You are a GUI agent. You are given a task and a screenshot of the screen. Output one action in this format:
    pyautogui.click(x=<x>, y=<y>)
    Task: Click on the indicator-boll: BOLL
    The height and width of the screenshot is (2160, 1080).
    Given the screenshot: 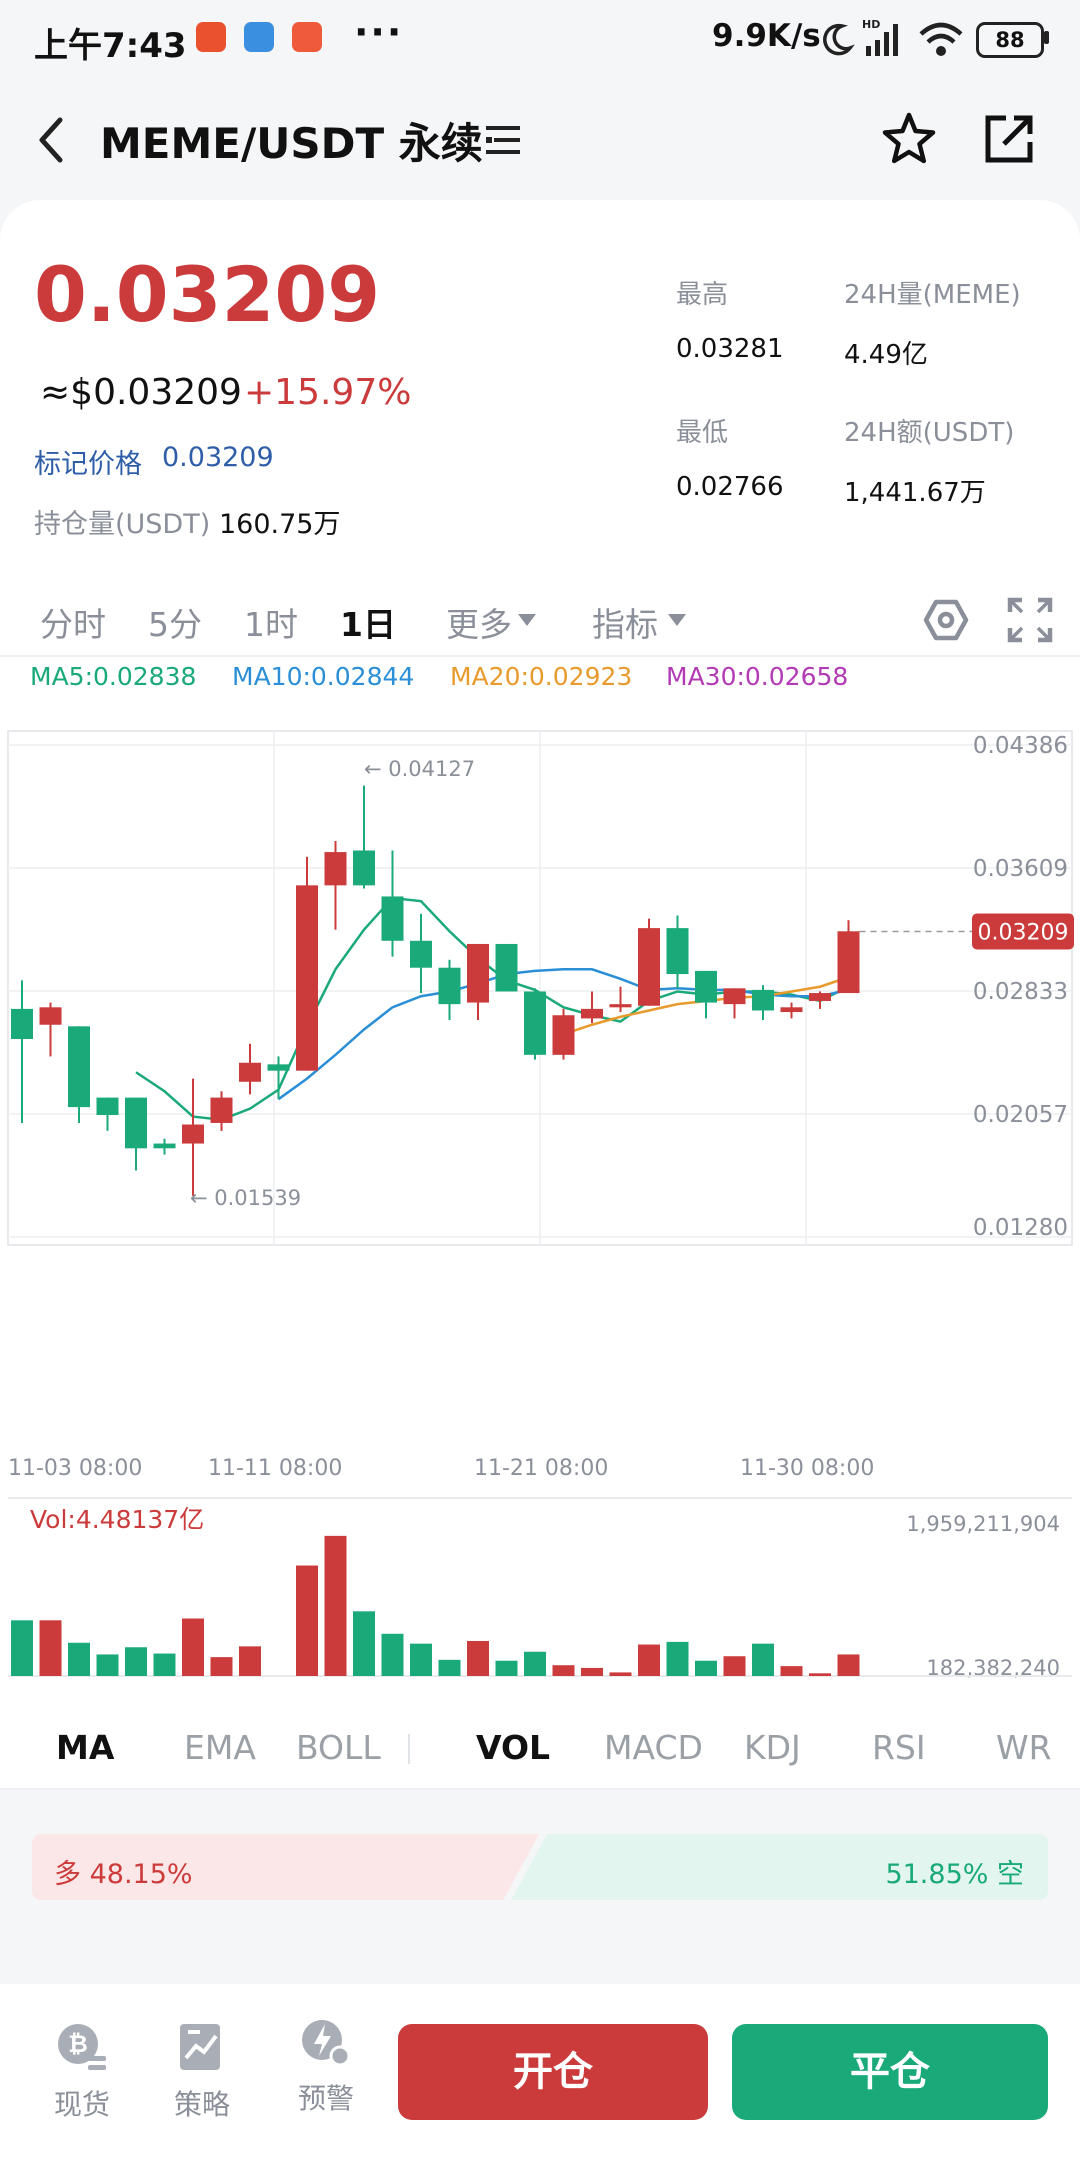 What is the action you would take?
    pyautogui.click(x=338, y=1747)
    